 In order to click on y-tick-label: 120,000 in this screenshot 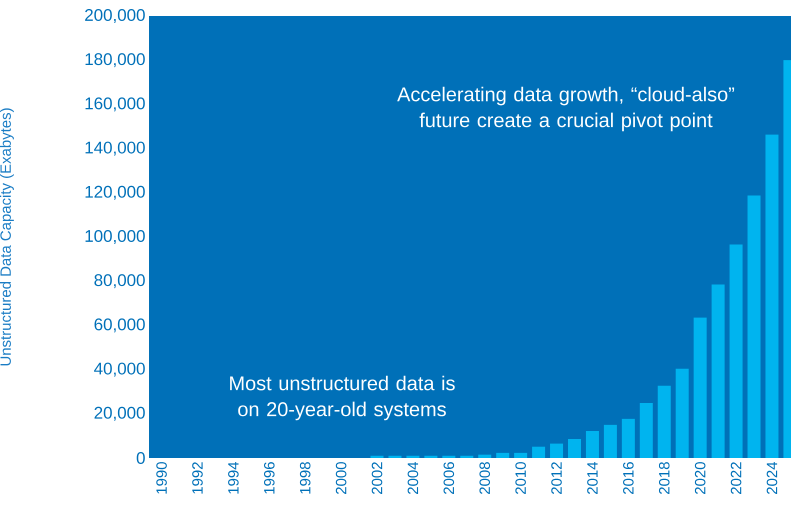, I will do `click(115, 193)`.